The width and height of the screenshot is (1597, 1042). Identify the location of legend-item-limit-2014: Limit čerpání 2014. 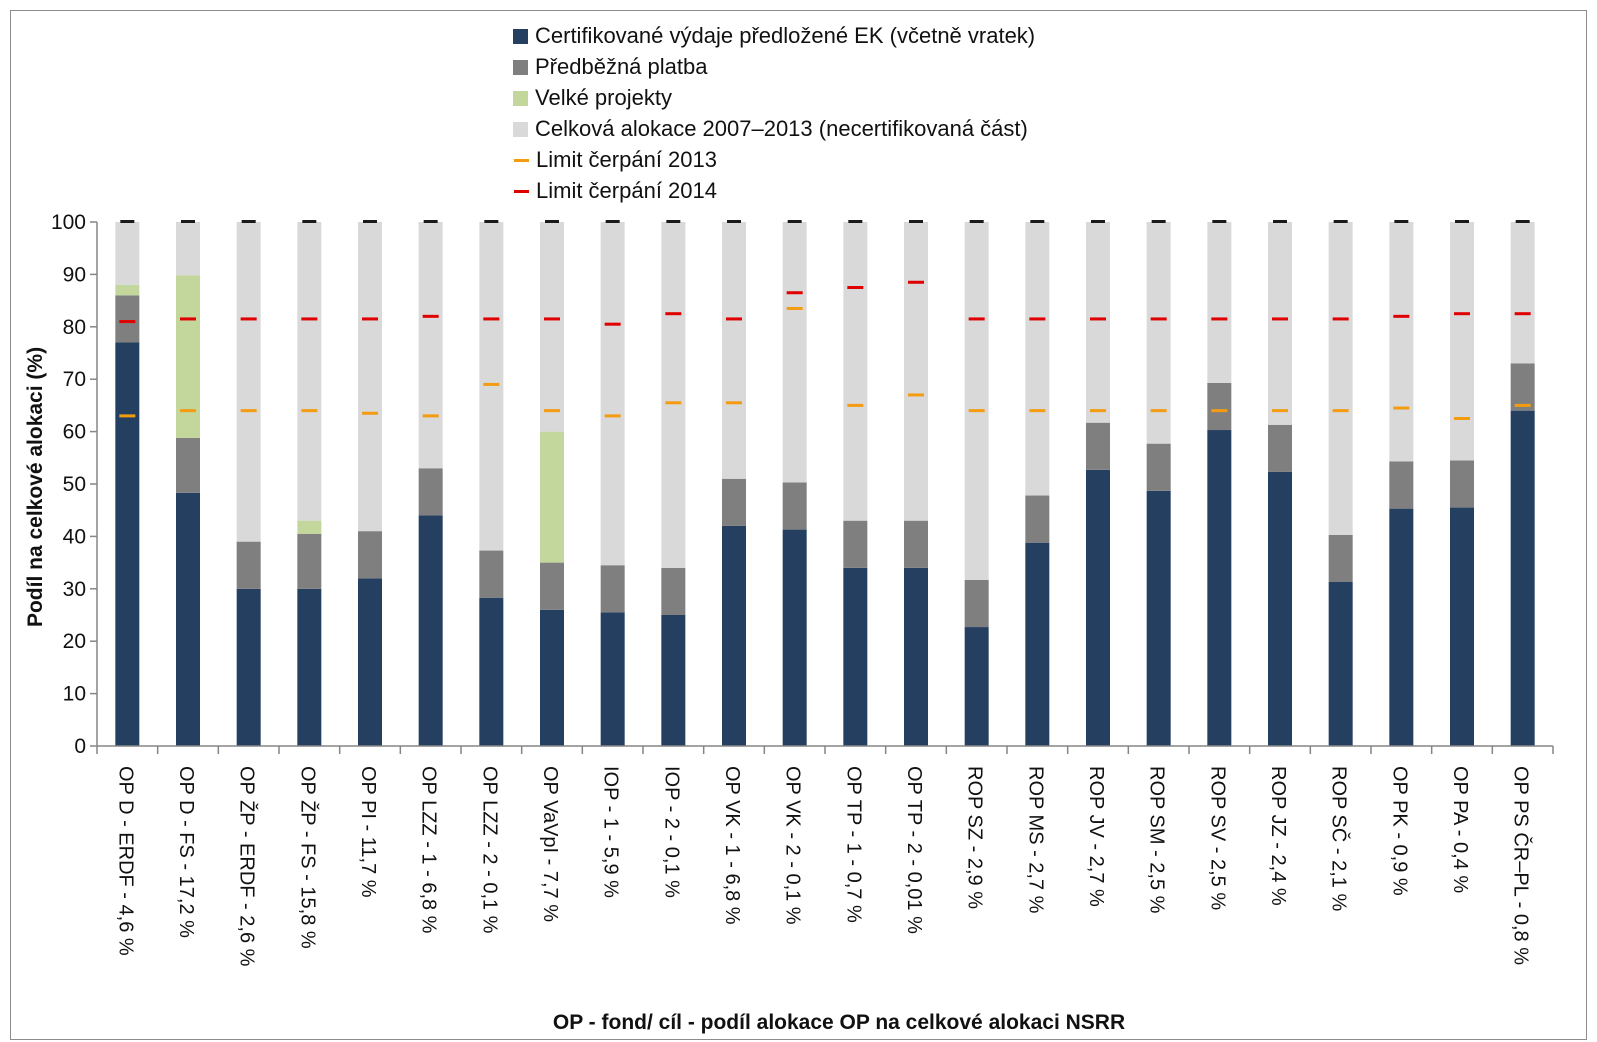
(615, 190).